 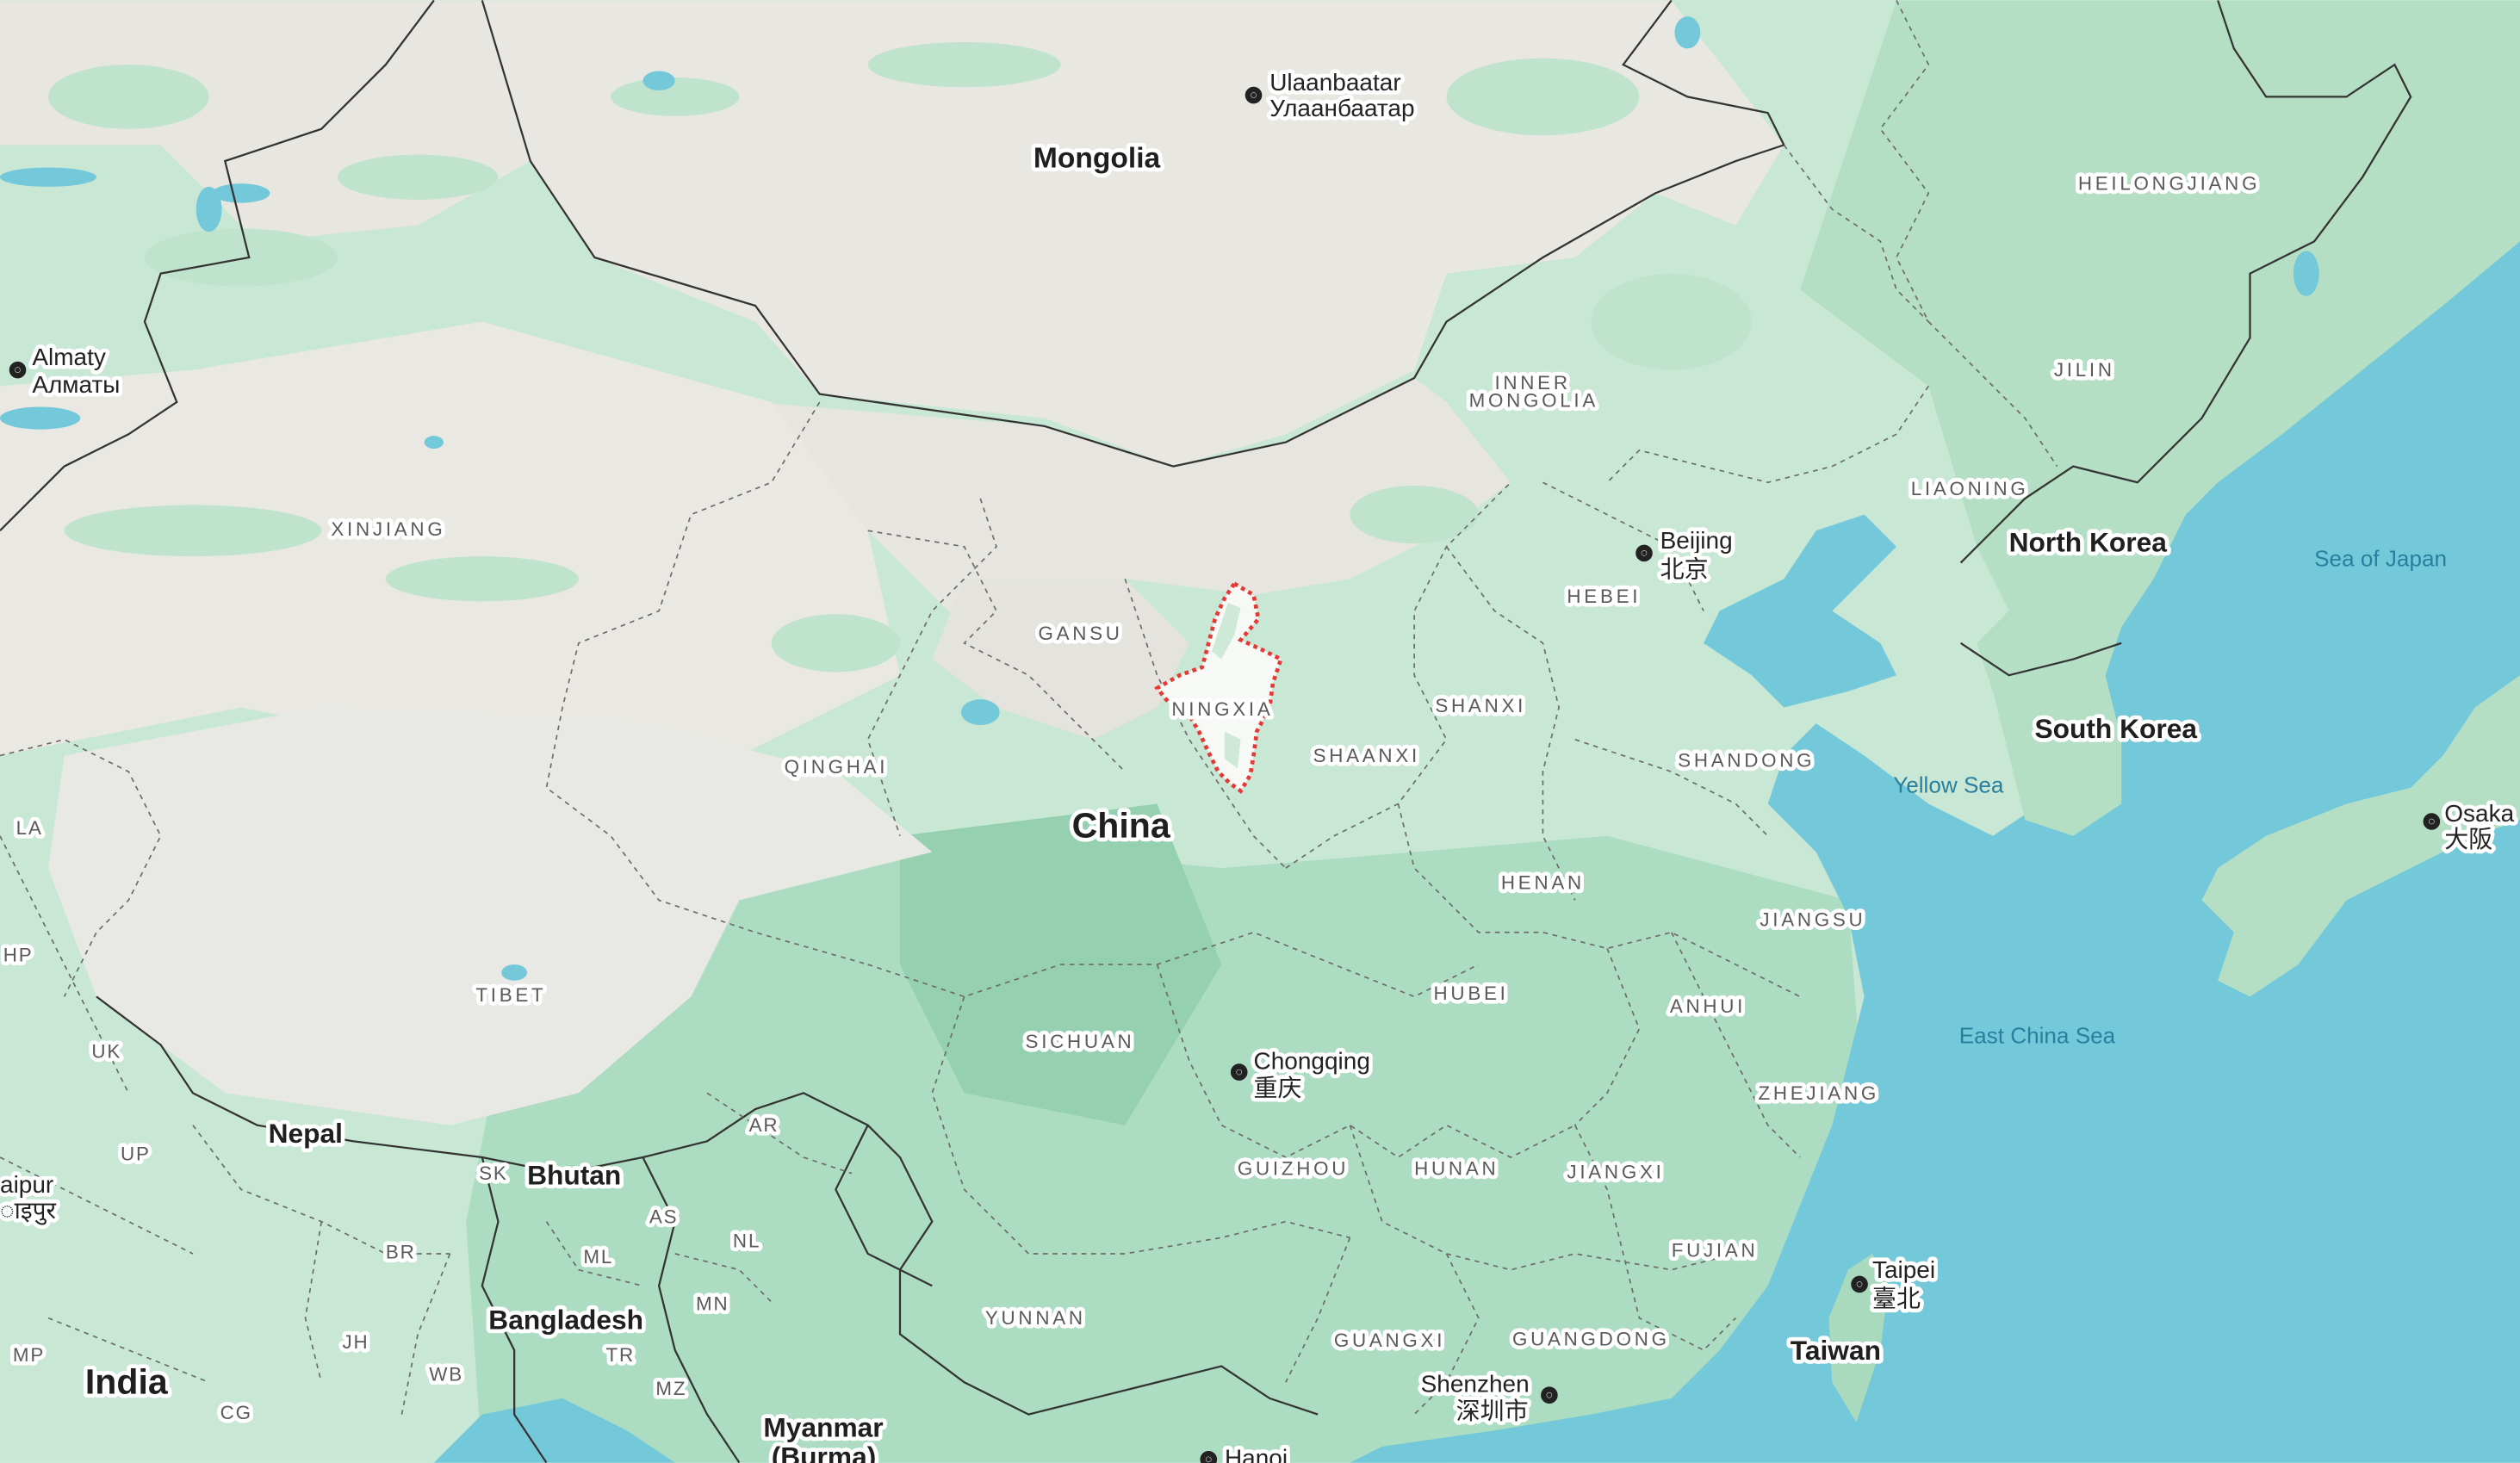 I want to click on ningxia-south-green, so click(x=1233, y=750).